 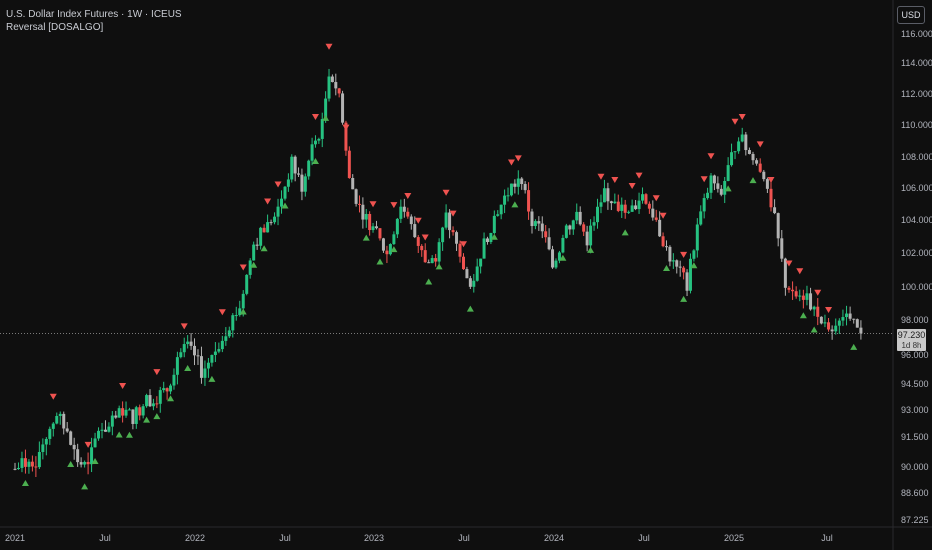 I want to click on symbol-title: U.S. Dollar Index Futures · 1W · ICEUS, so click(x=94, y=14).